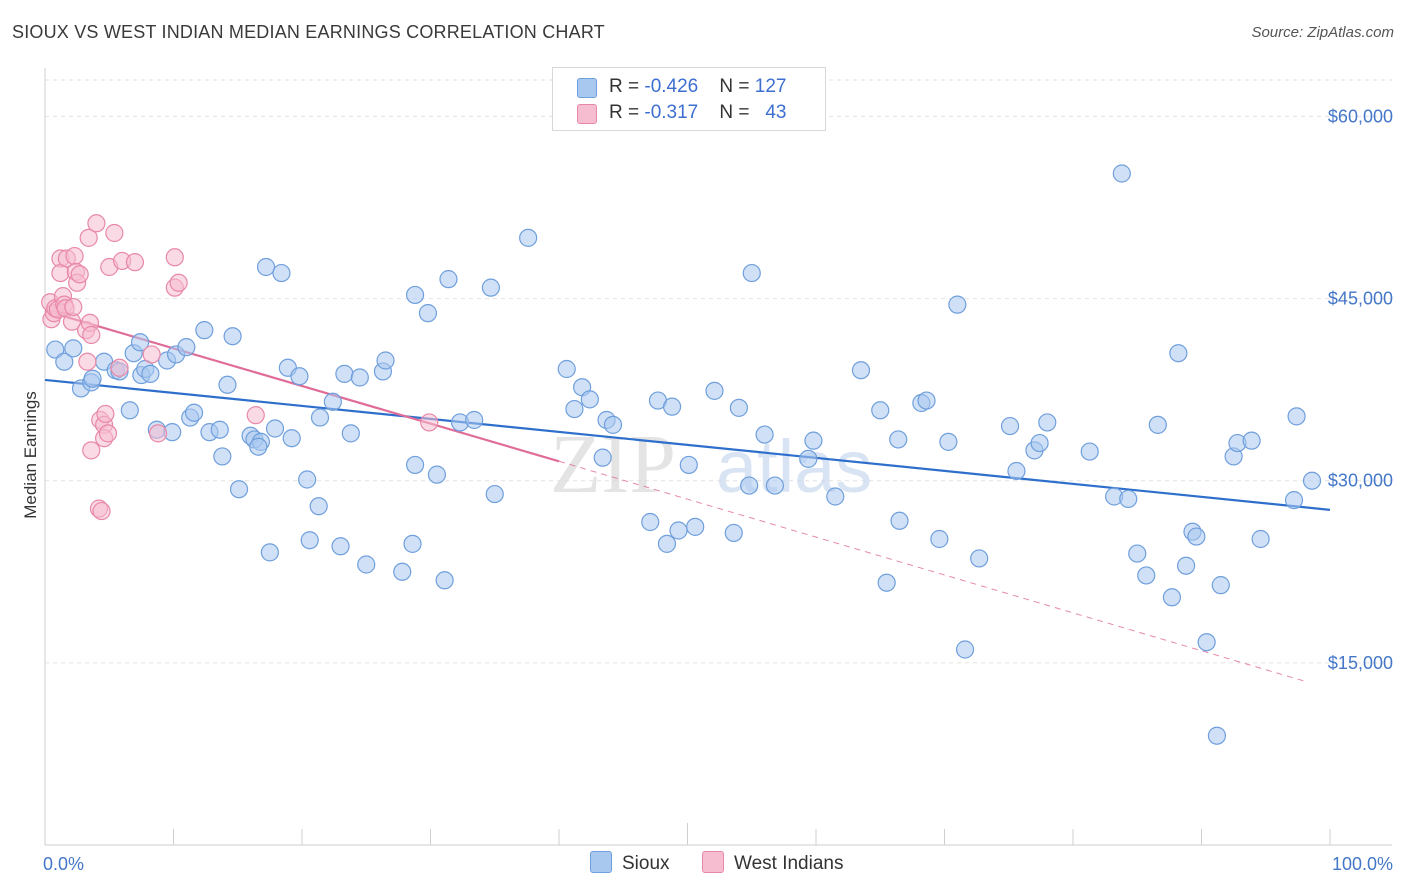 Image resolution: width=1406 pixels, height=892 pixels. What do you see at coordinates (671, 86) in the screenshot?
I see `legend-r-value: -0.426` at bounding box center [671, 86].